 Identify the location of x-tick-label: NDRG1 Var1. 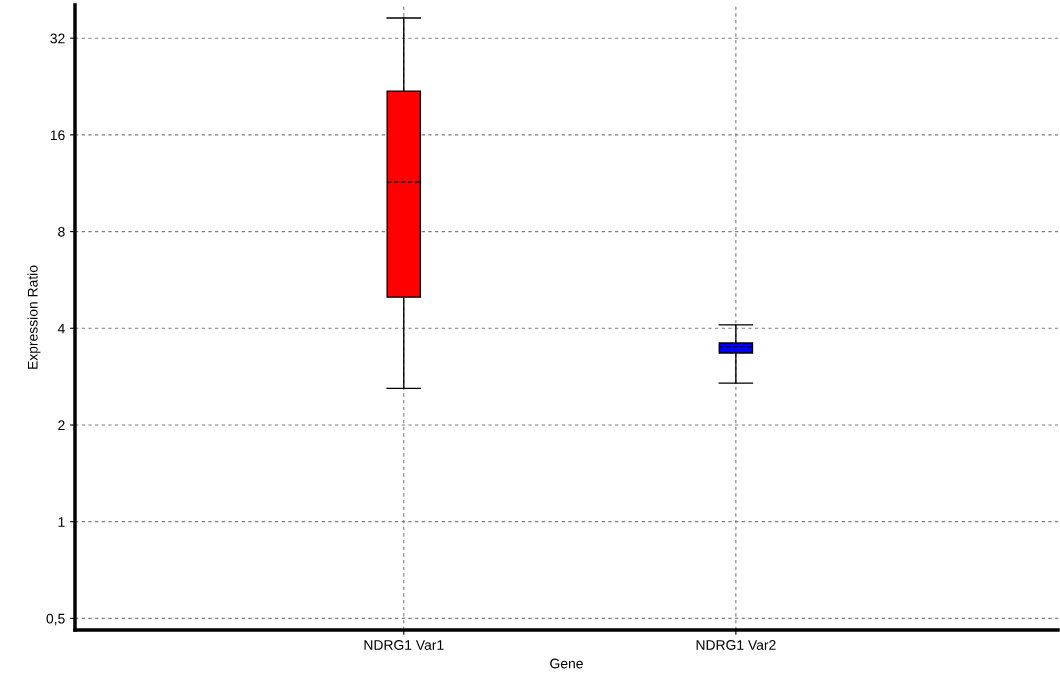
(404, 645).